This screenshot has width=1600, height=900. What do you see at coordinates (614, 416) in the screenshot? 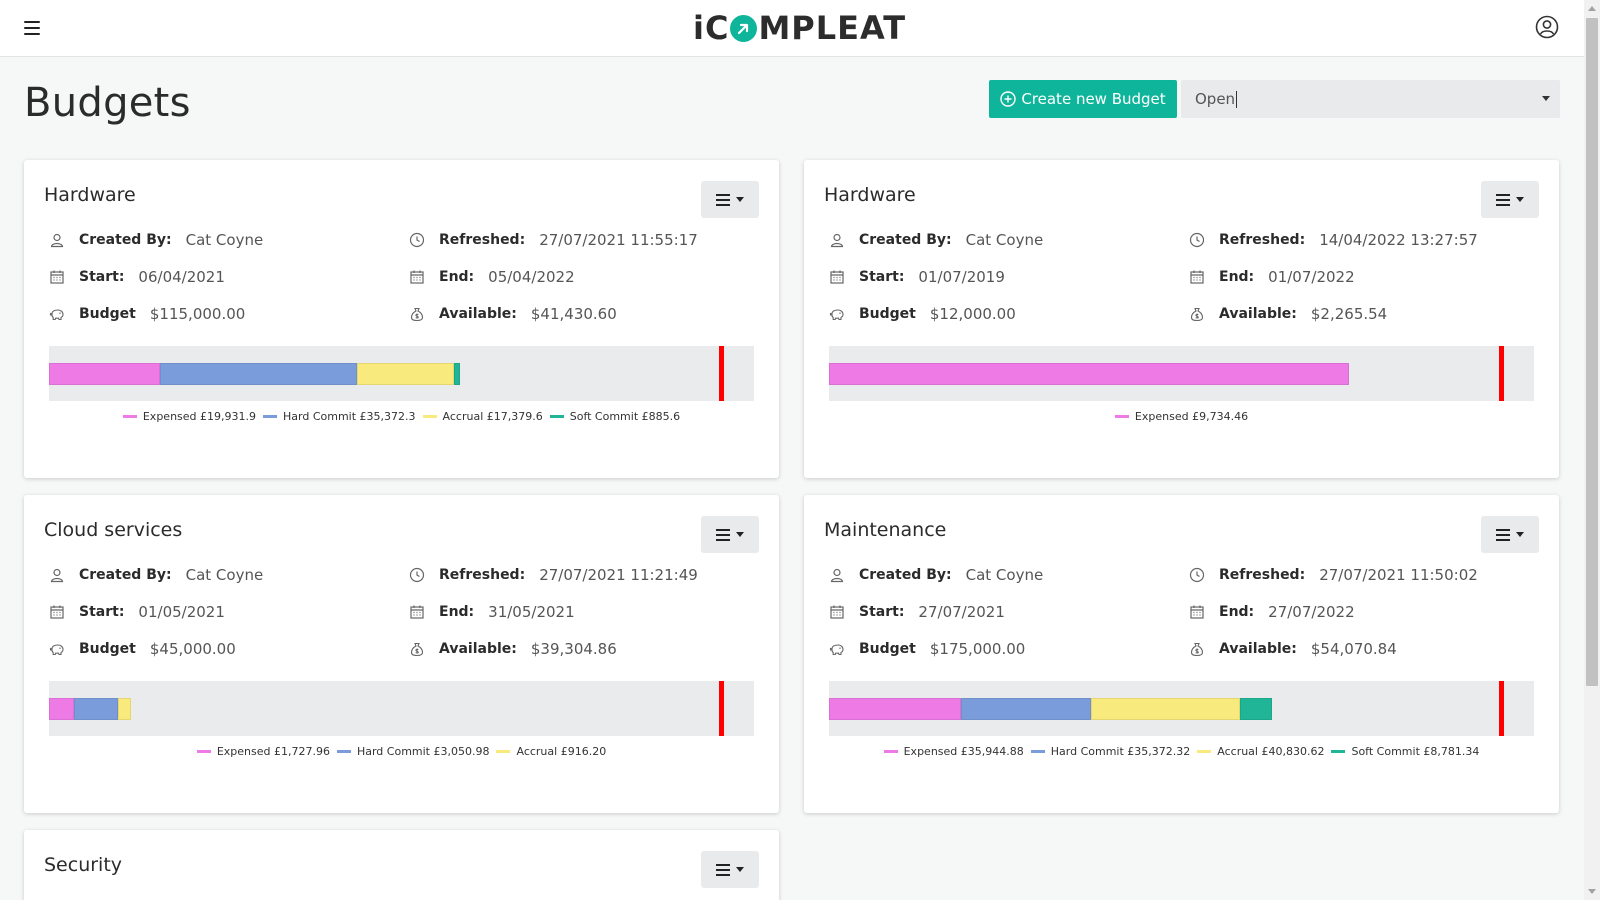
I see `legend-item: Soft Commit £885.6` at bounding box center [614, 416].